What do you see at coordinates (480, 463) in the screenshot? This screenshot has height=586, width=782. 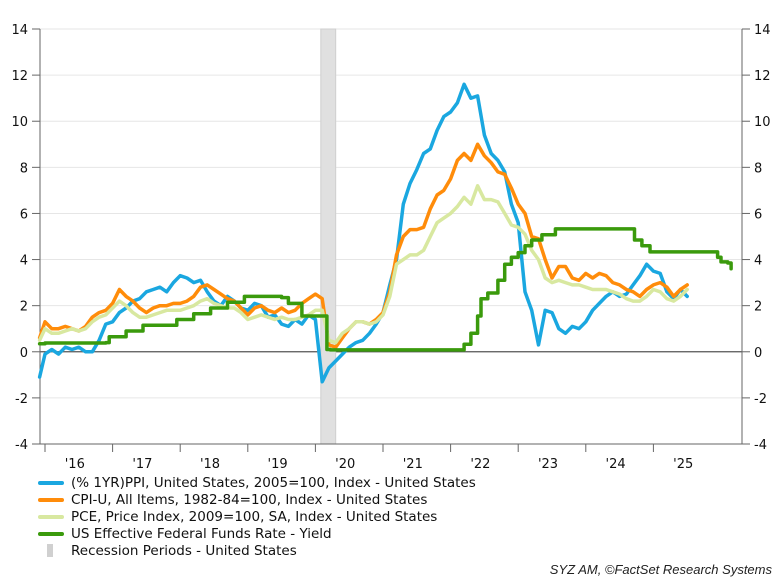 I see `x-tick-label: '22` at bounding box center [480, 463].